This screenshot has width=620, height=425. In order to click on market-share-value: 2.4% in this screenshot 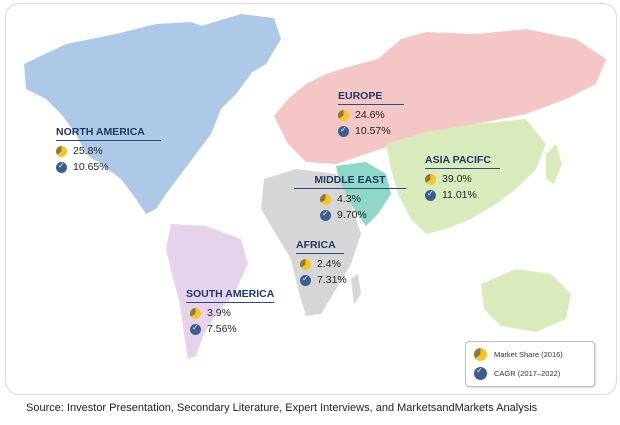, I will do `click(329, 264)`.